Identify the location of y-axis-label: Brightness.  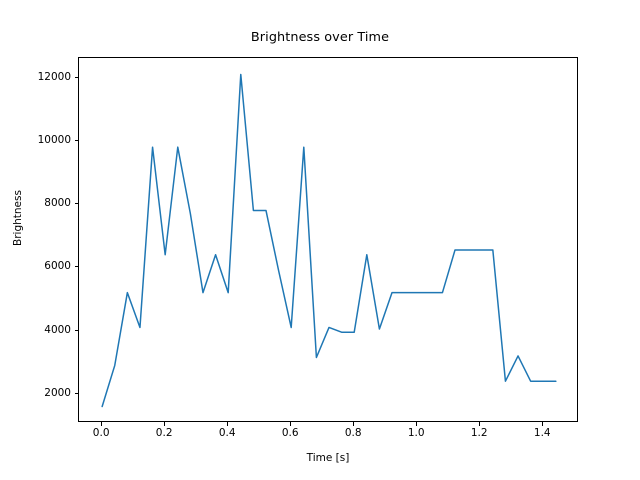
(18, 218).